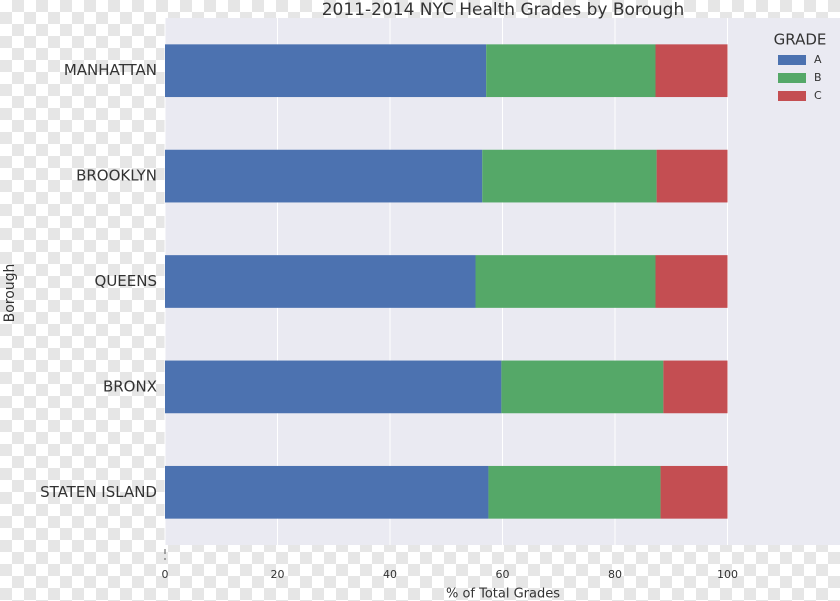 Image resolution: width=840 pixels, height=601 pixels. What do you see at coordinates (126, 281) in the screenshot?
I see `y-tick-label: QUEENS` at bounding box center [126, 281].